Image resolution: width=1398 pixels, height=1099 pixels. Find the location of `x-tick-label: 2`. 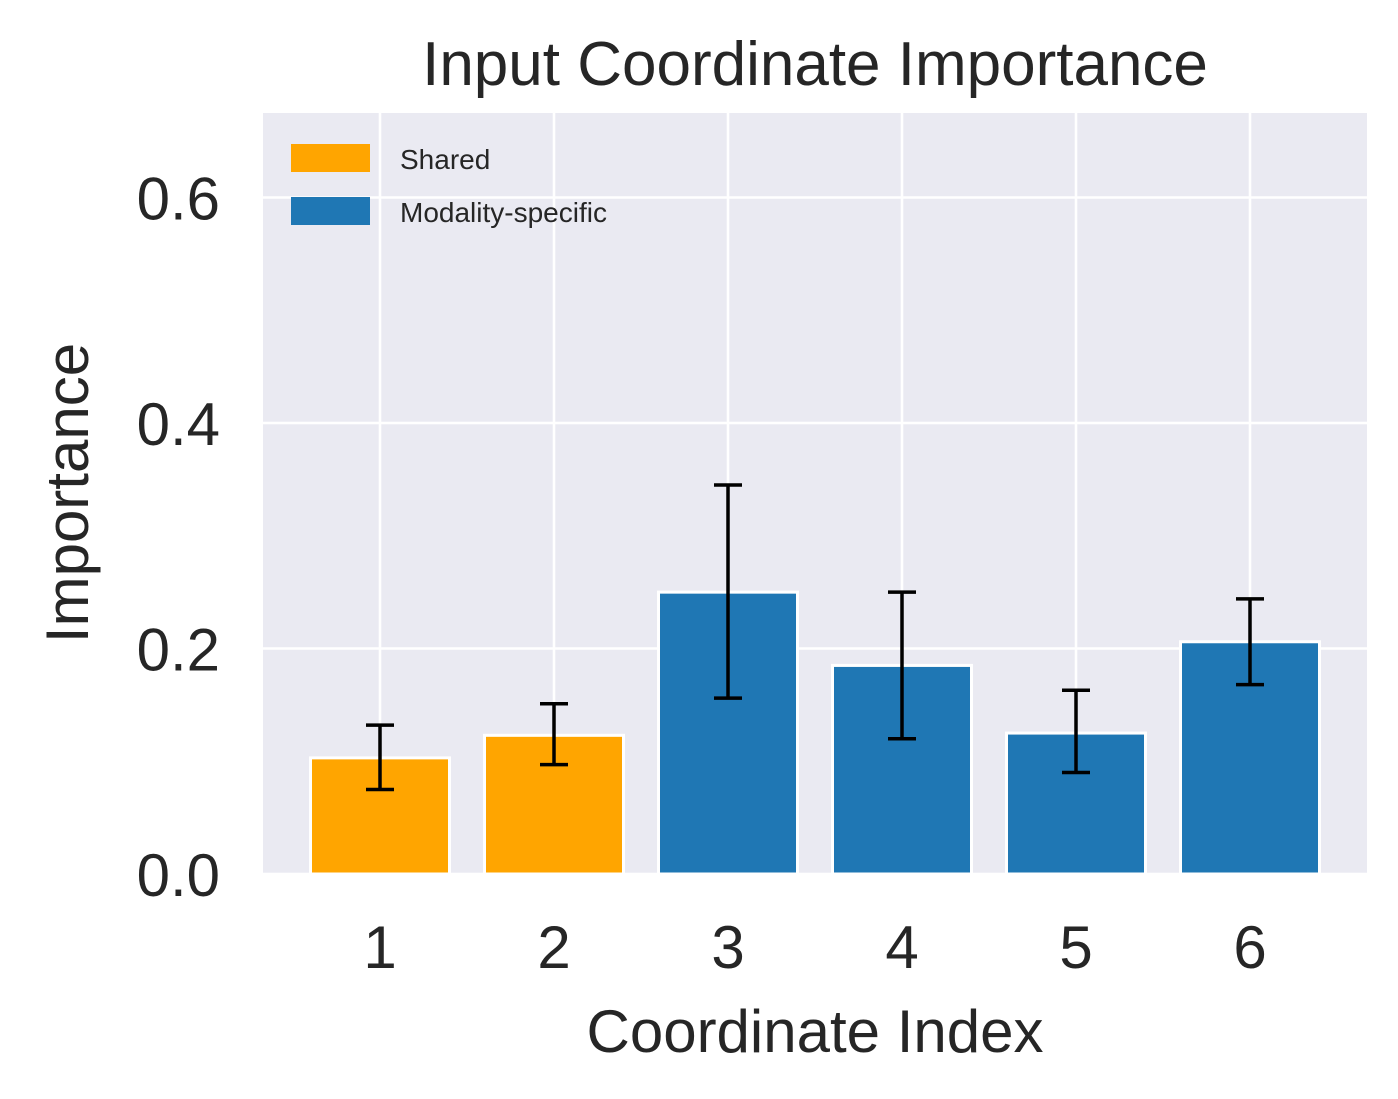

x-tick-label: 2 is located at coordinates (553, 947).